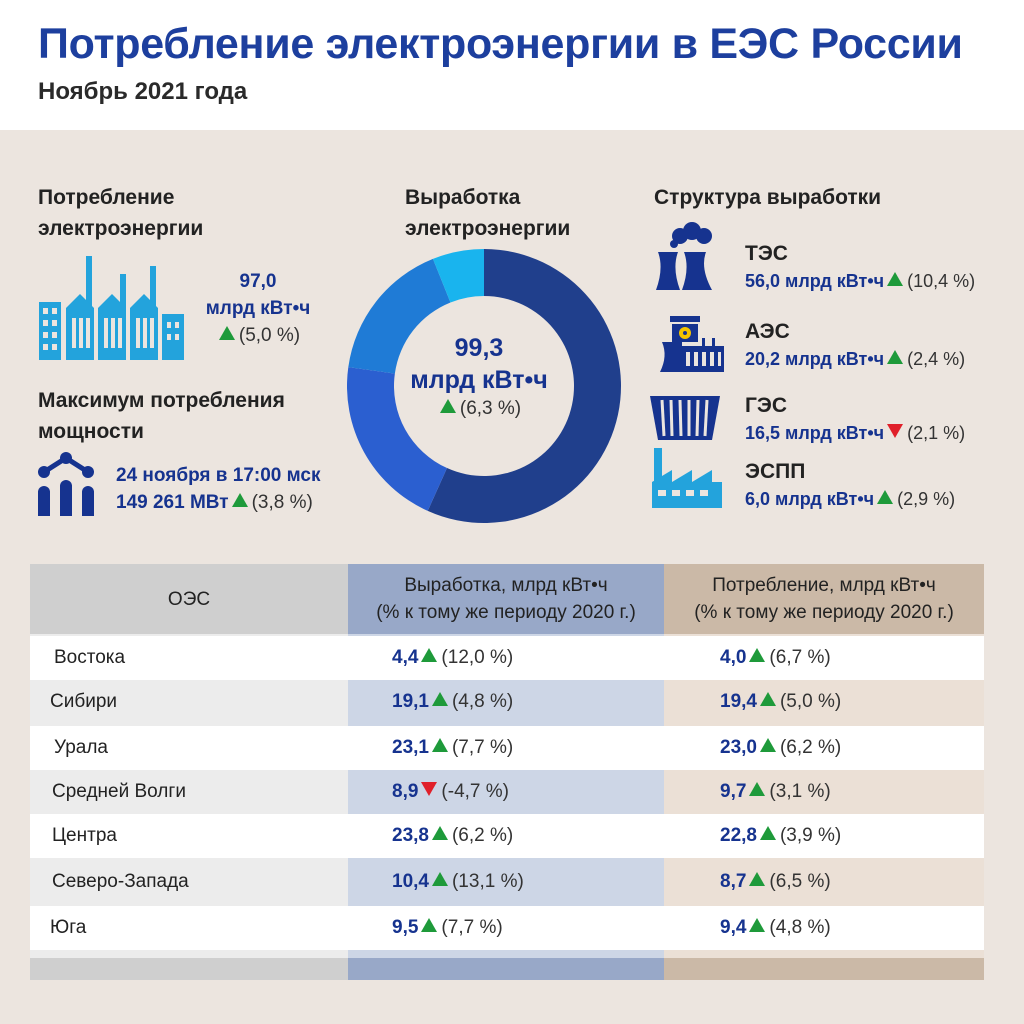  What do you see at coordinates (84, 835) in the screenshot?
I see `oes-name: Центра` at bounding box center [84, 835].